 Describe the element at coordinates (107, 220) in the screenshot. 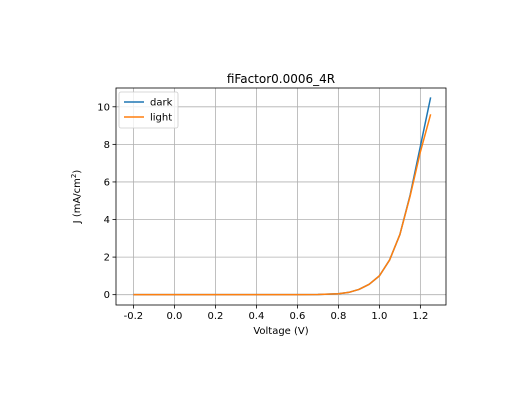

I see `y-tick-label: 4` at that location.